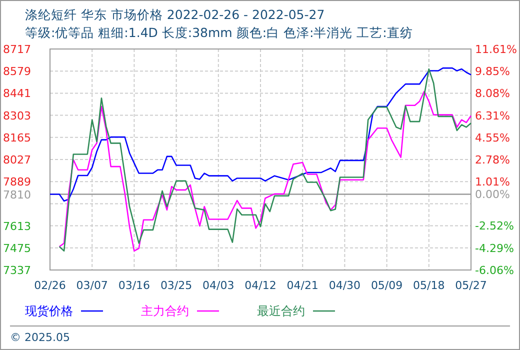 This screenshot has width=520, height=350. What do you see at coordinates (219, 32) in the screenshot?
I see `chart-subtitle: 等级:优等品 粗细:1.4D 长度:38mm 颜色:白 色泽:半消光 工艺:直纺` at bounding box center [219, 32].